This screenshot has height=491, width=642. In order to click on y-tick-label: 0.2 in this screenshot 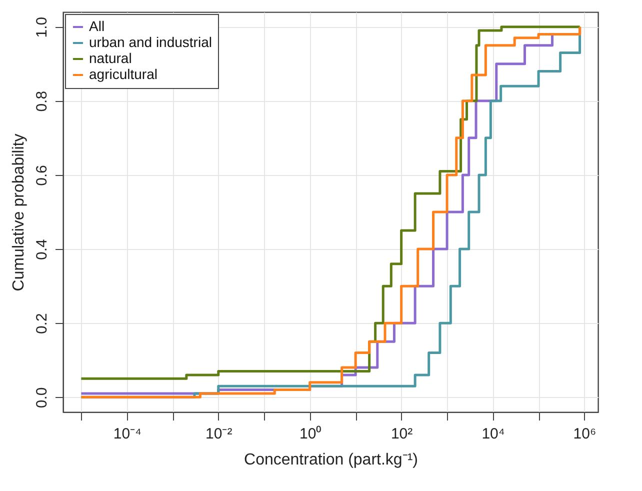, I will do `click(42, 323)`.